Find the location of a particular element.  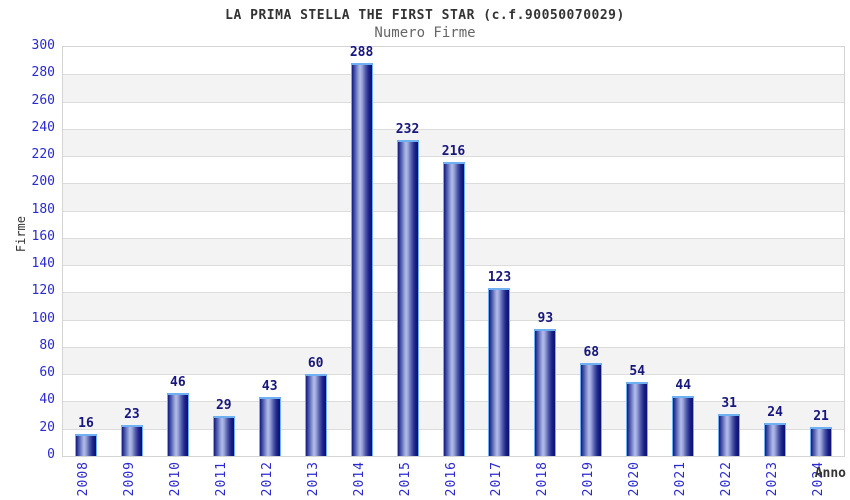

bar-value-label: 44 is located at coordinates (683, 385).